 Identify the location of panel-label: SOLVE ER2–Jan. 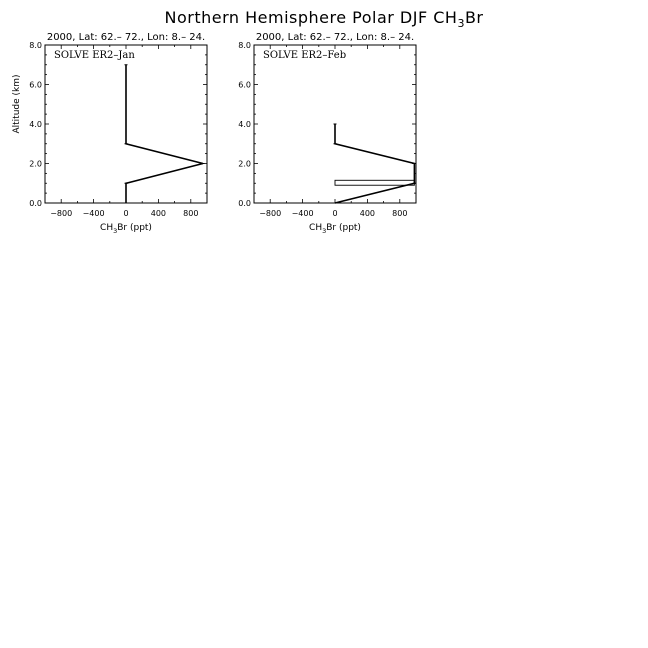
(94, 55).